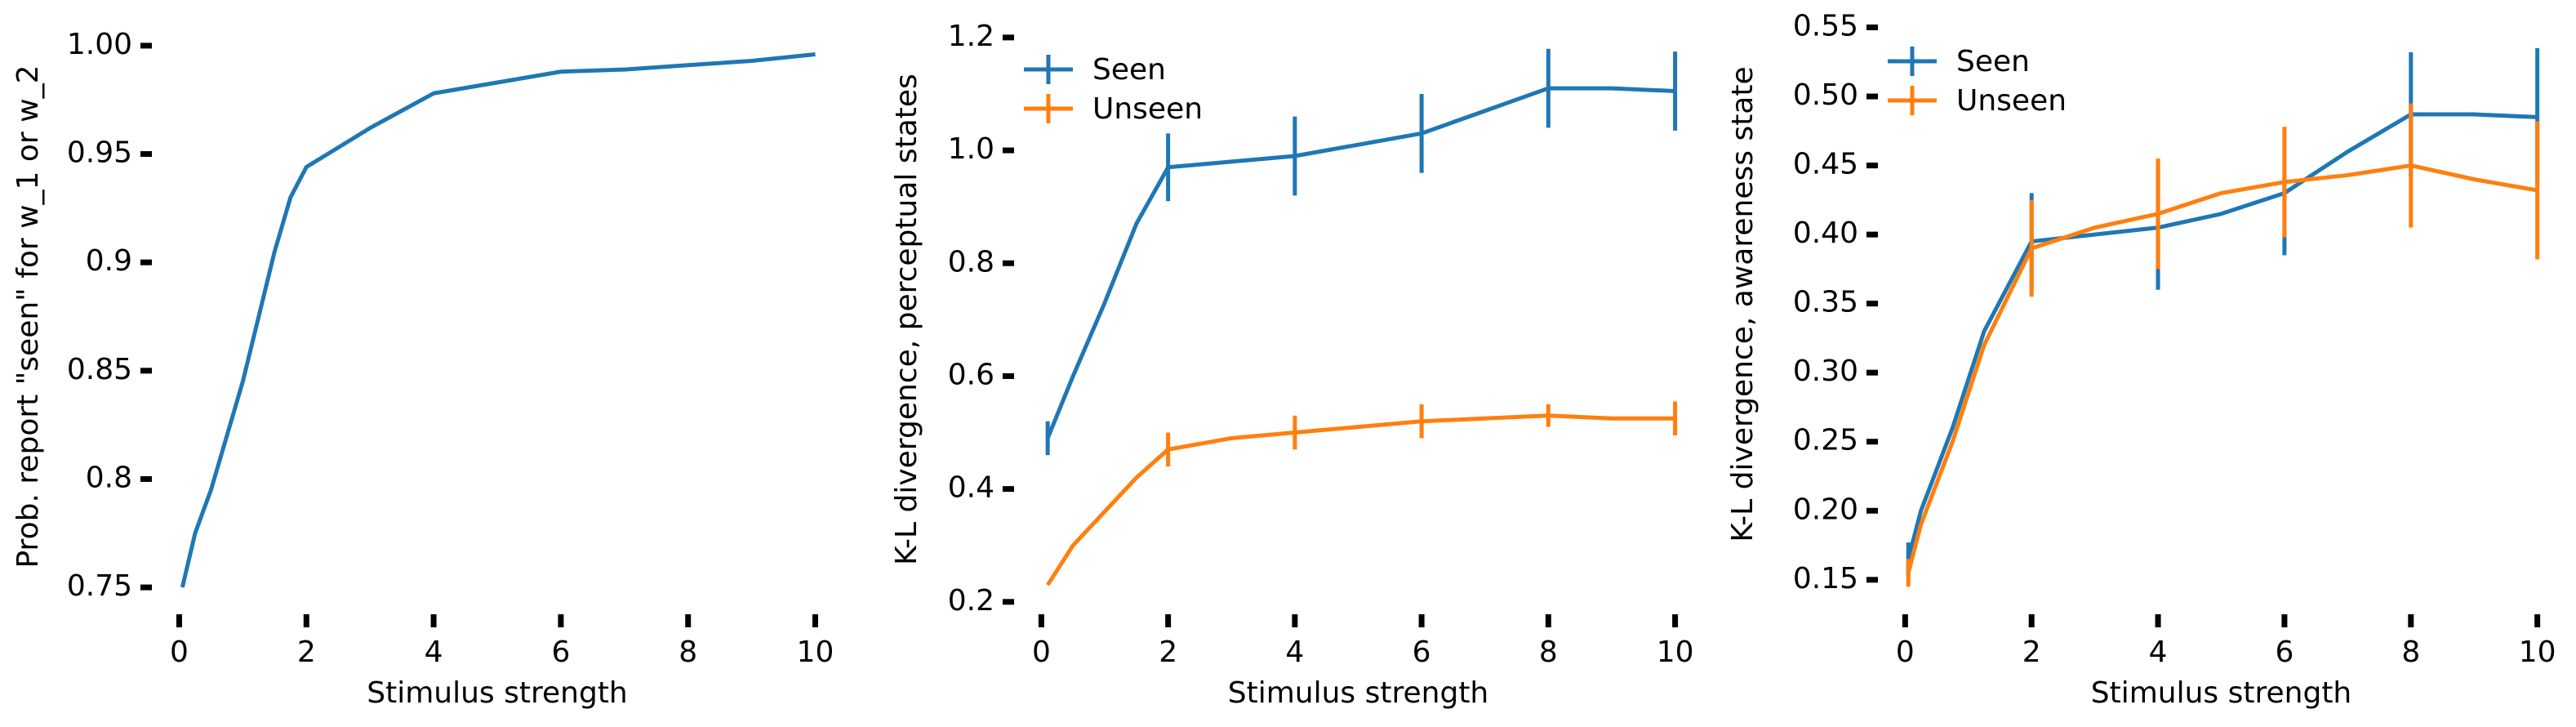 This screenshot has width=2576, height=727. Describe the element at coordinates (971, 374) in the screenshot. I see `y-tick-label: 0.6` at that location.